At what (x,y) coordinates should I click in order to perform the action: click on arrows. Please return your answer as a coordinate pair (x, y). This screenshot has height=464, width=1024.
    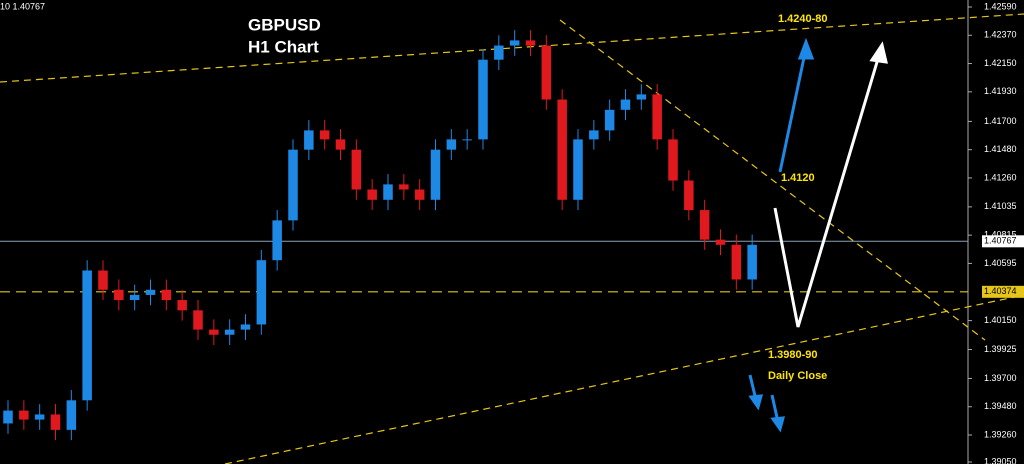
    Looking at the image, I should click on (818, 235).